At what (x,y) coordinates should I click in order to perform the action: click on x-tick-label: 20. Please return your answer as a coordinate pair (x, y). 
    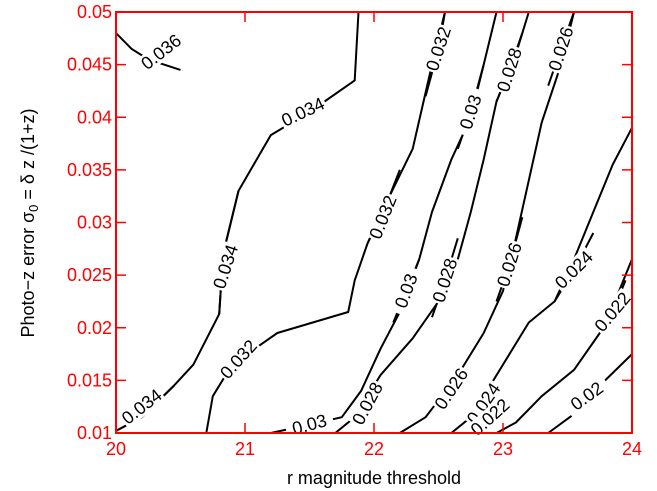
    Looking at the image, I should click on (116, 449).